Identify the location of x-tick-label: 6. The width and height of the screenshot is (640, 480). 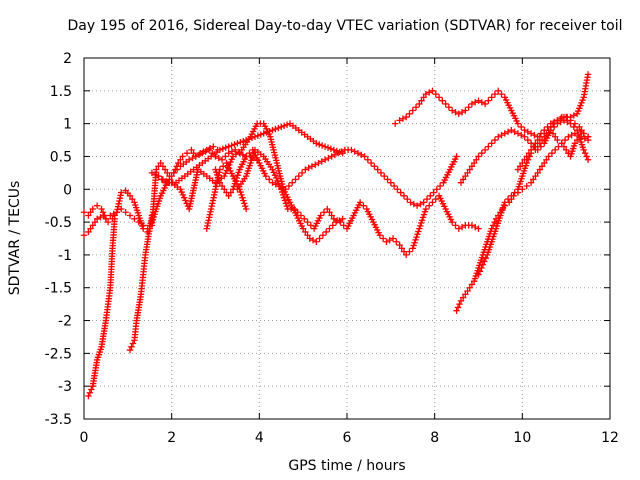
(347, 438).